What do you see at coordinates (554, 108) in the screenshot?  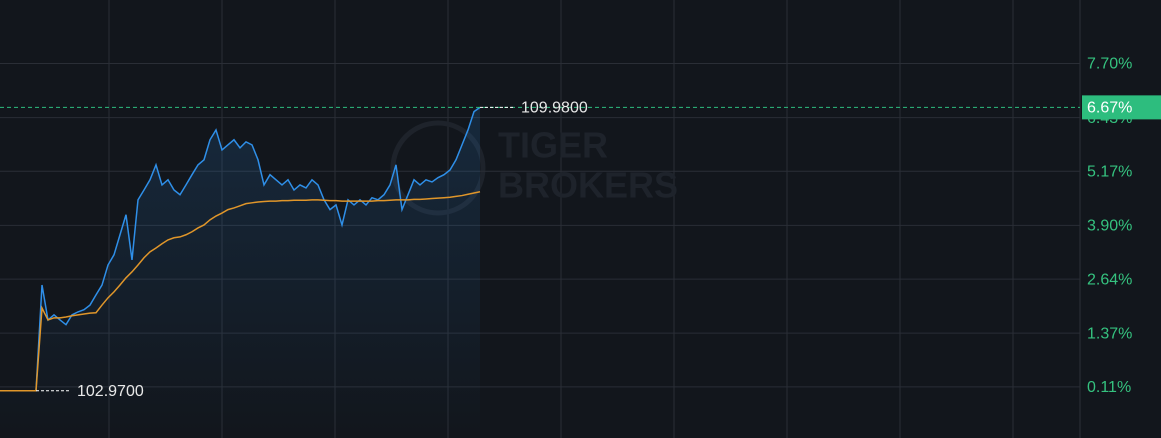 I see `annotation-label: 109.9800` at bounding box center [554, 108].